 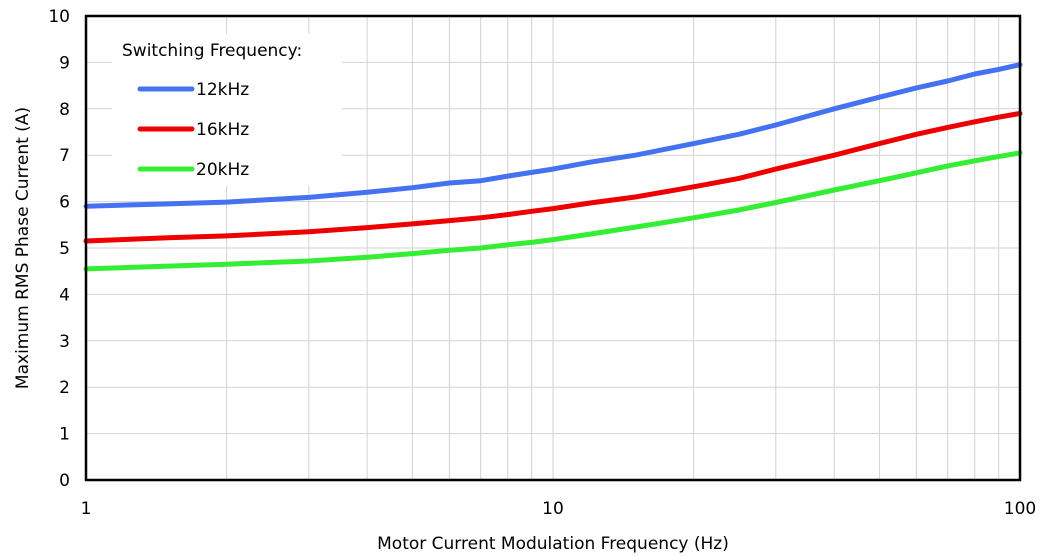 I want to click on y-tick-label: 6, so click(x=64, y=203).